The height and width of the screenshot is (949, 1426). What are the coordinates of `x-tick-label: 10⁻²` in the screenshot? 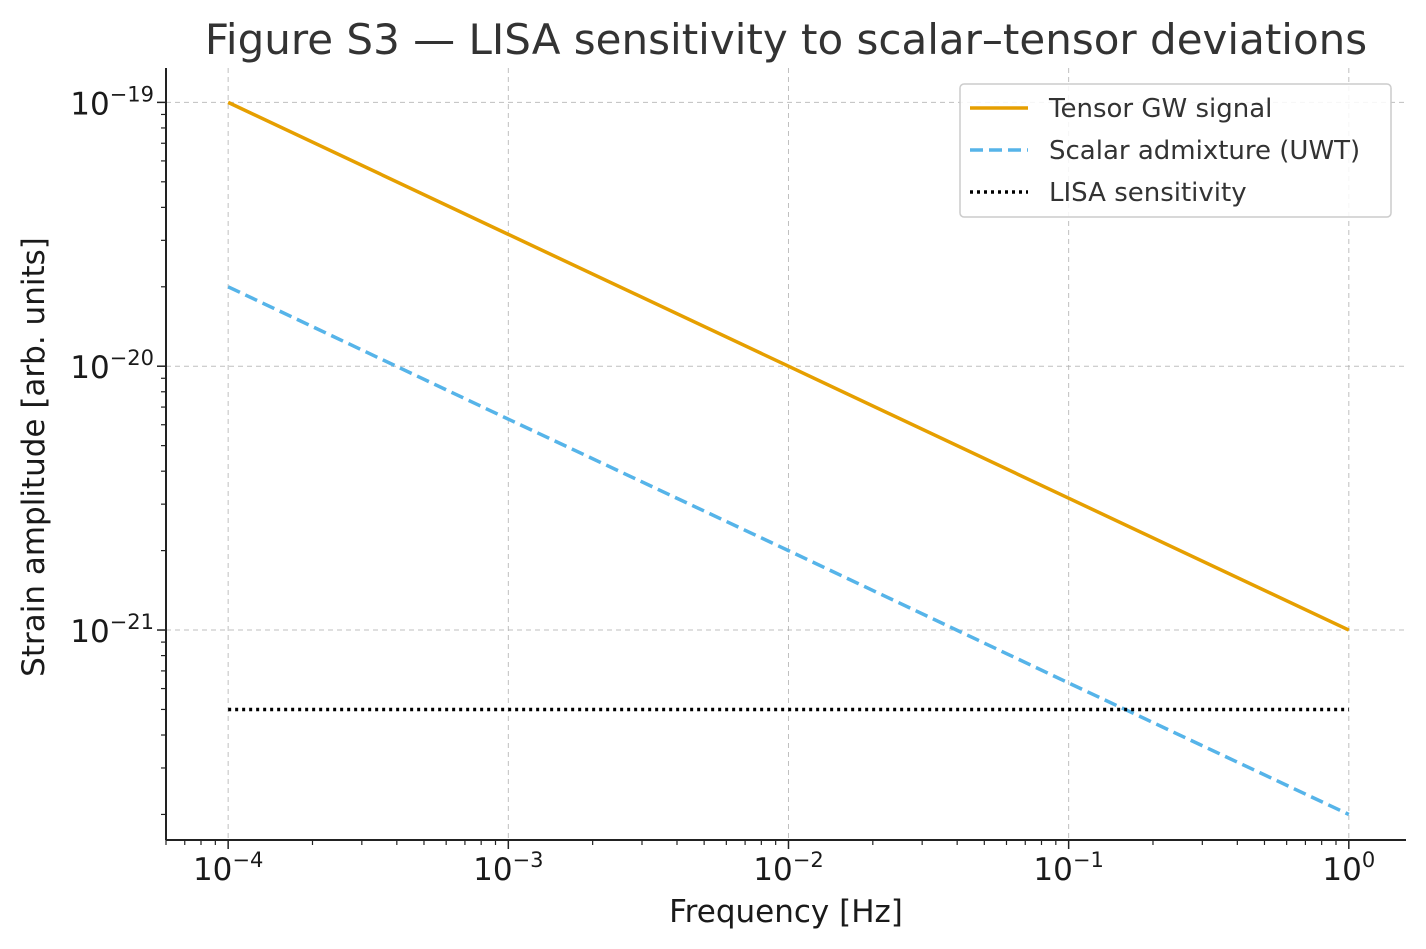 It's located at (788, 868).